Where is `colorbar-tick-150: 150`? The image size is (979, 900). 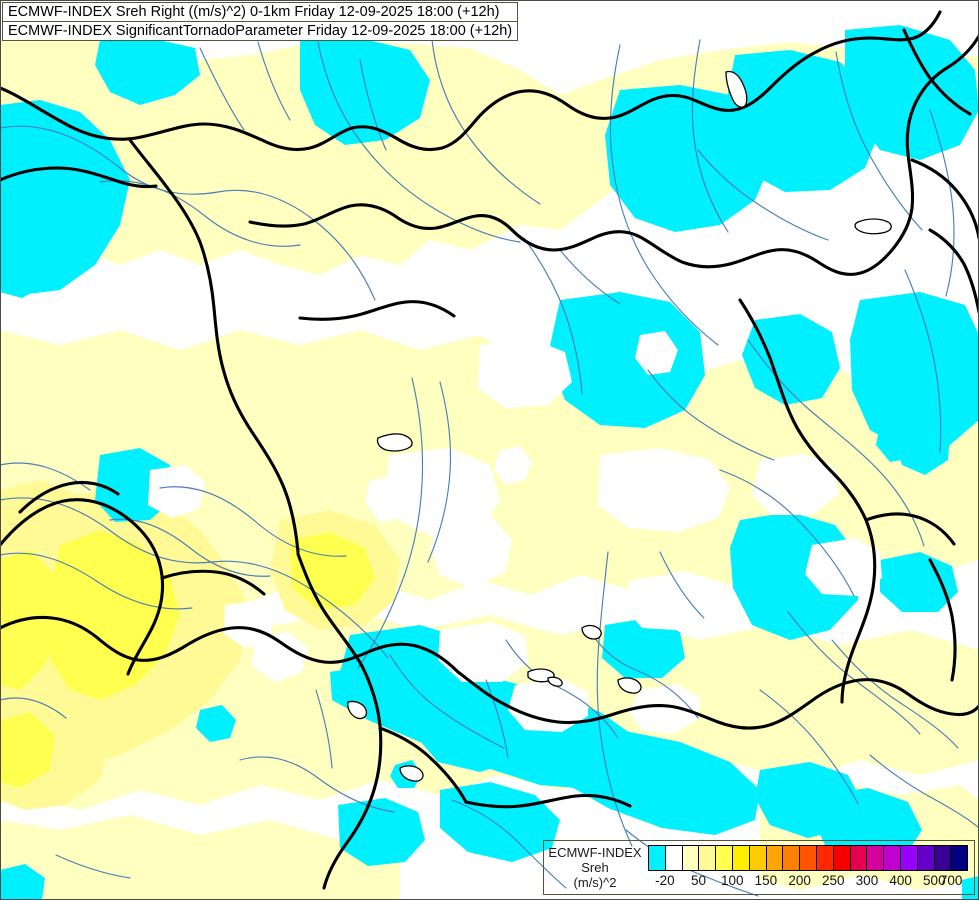
colorbar-tick-150: 150 is located at coordinates (766, 880).